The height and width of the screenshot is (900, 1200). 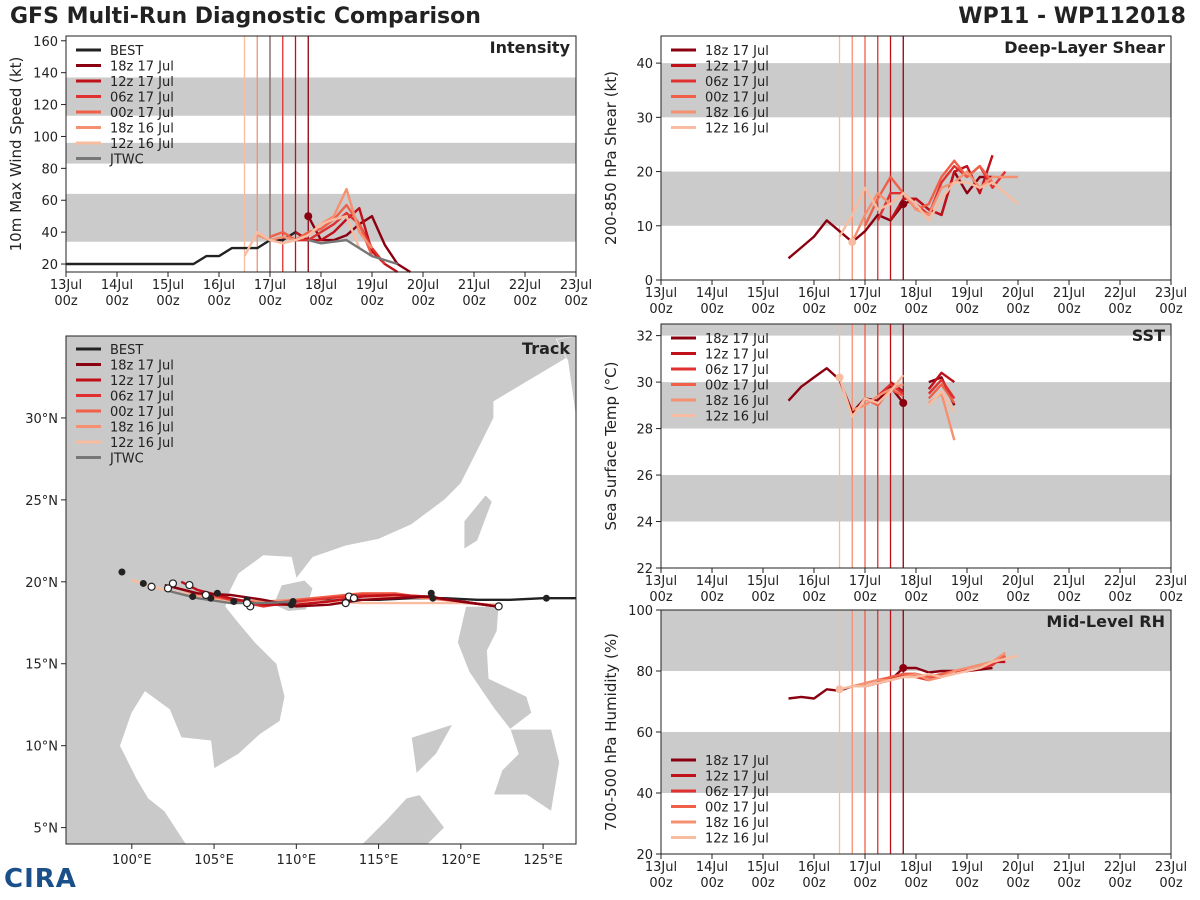 What do you see at coordinates (214, 860) in the screenshot?
I see `track-lon-label: 105°E` at bounding box center [214, 860].